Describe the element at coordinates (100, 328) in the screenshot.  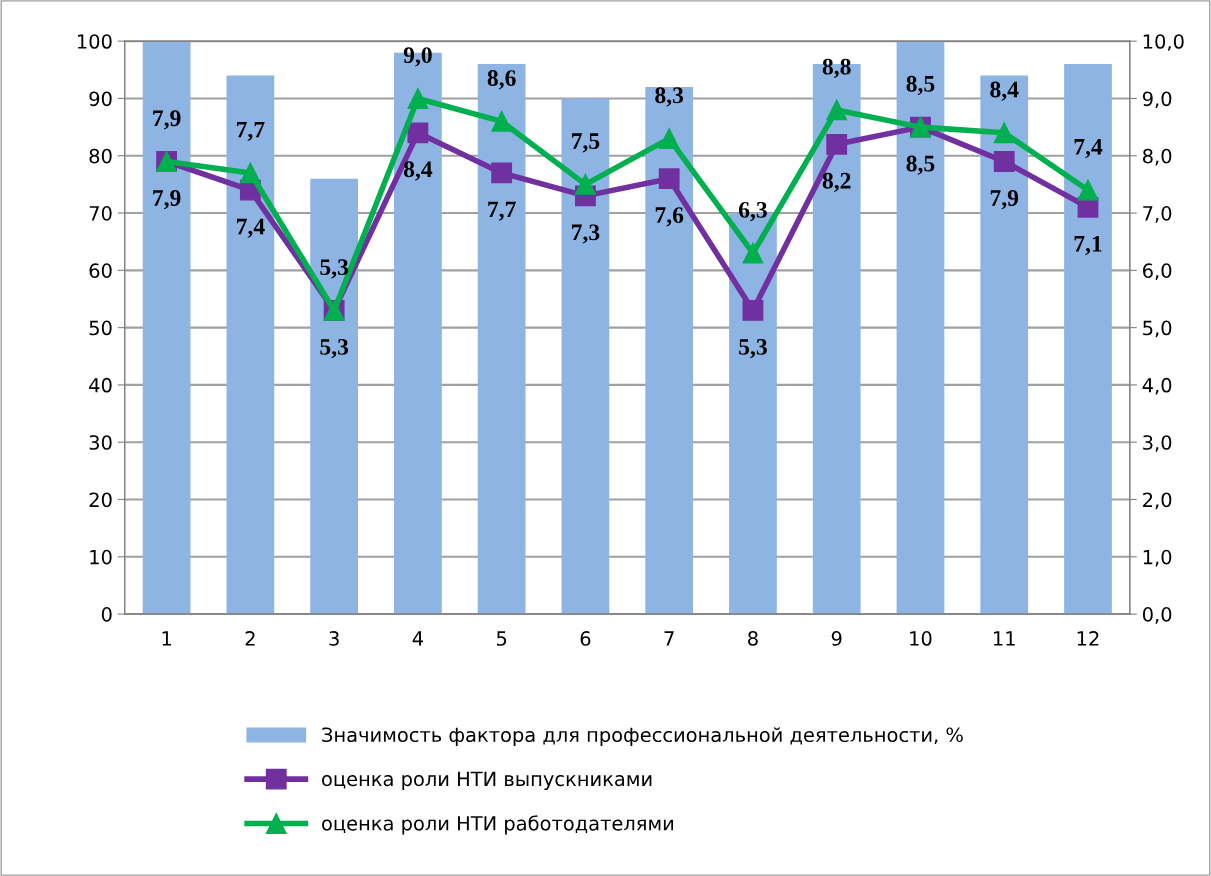
I see `y-tick-label: 50` at that location.